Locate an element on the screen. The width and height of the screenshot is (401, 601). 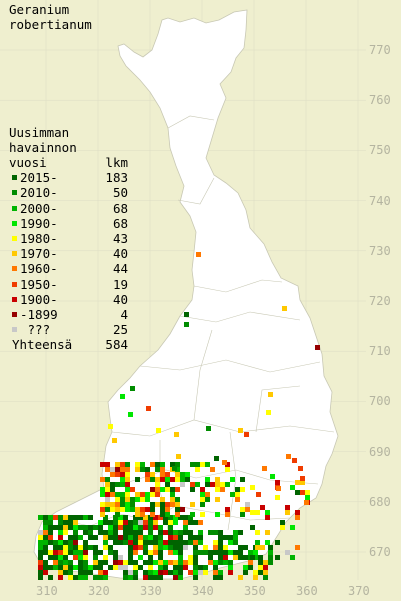
legend-item-count: 43 is located at coordinates (120, 238).